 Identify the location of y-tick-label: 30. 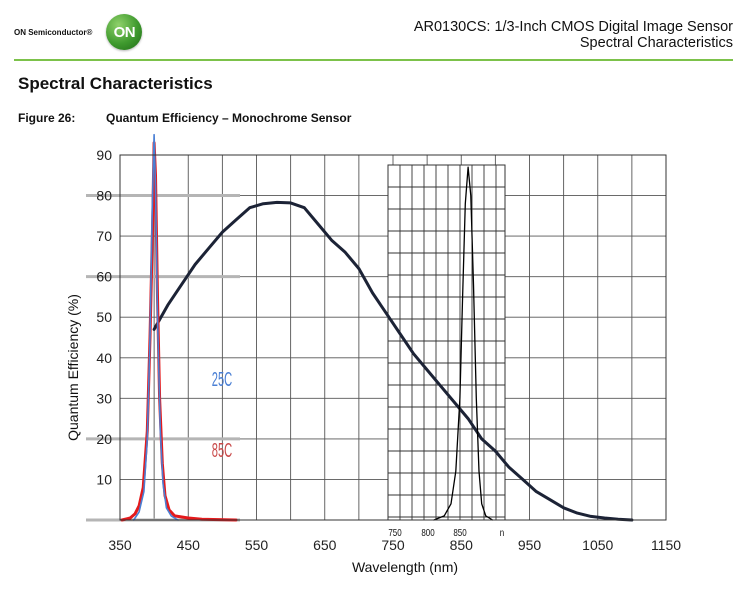
(104, 398).